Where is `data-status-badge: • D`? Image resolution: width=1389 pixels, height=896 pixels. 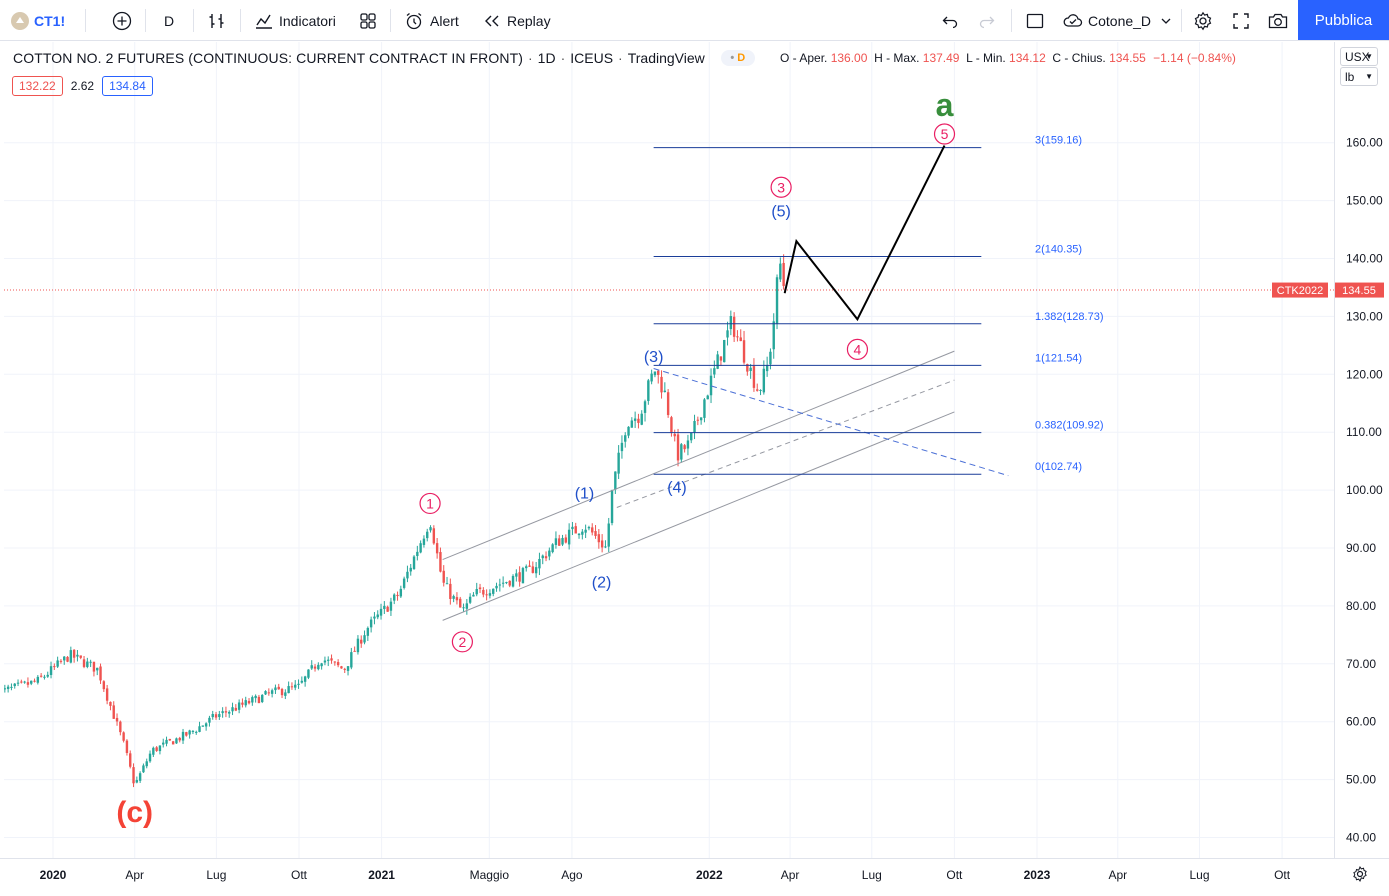 data-status-badge: • D is located at coordinates (737, 58).